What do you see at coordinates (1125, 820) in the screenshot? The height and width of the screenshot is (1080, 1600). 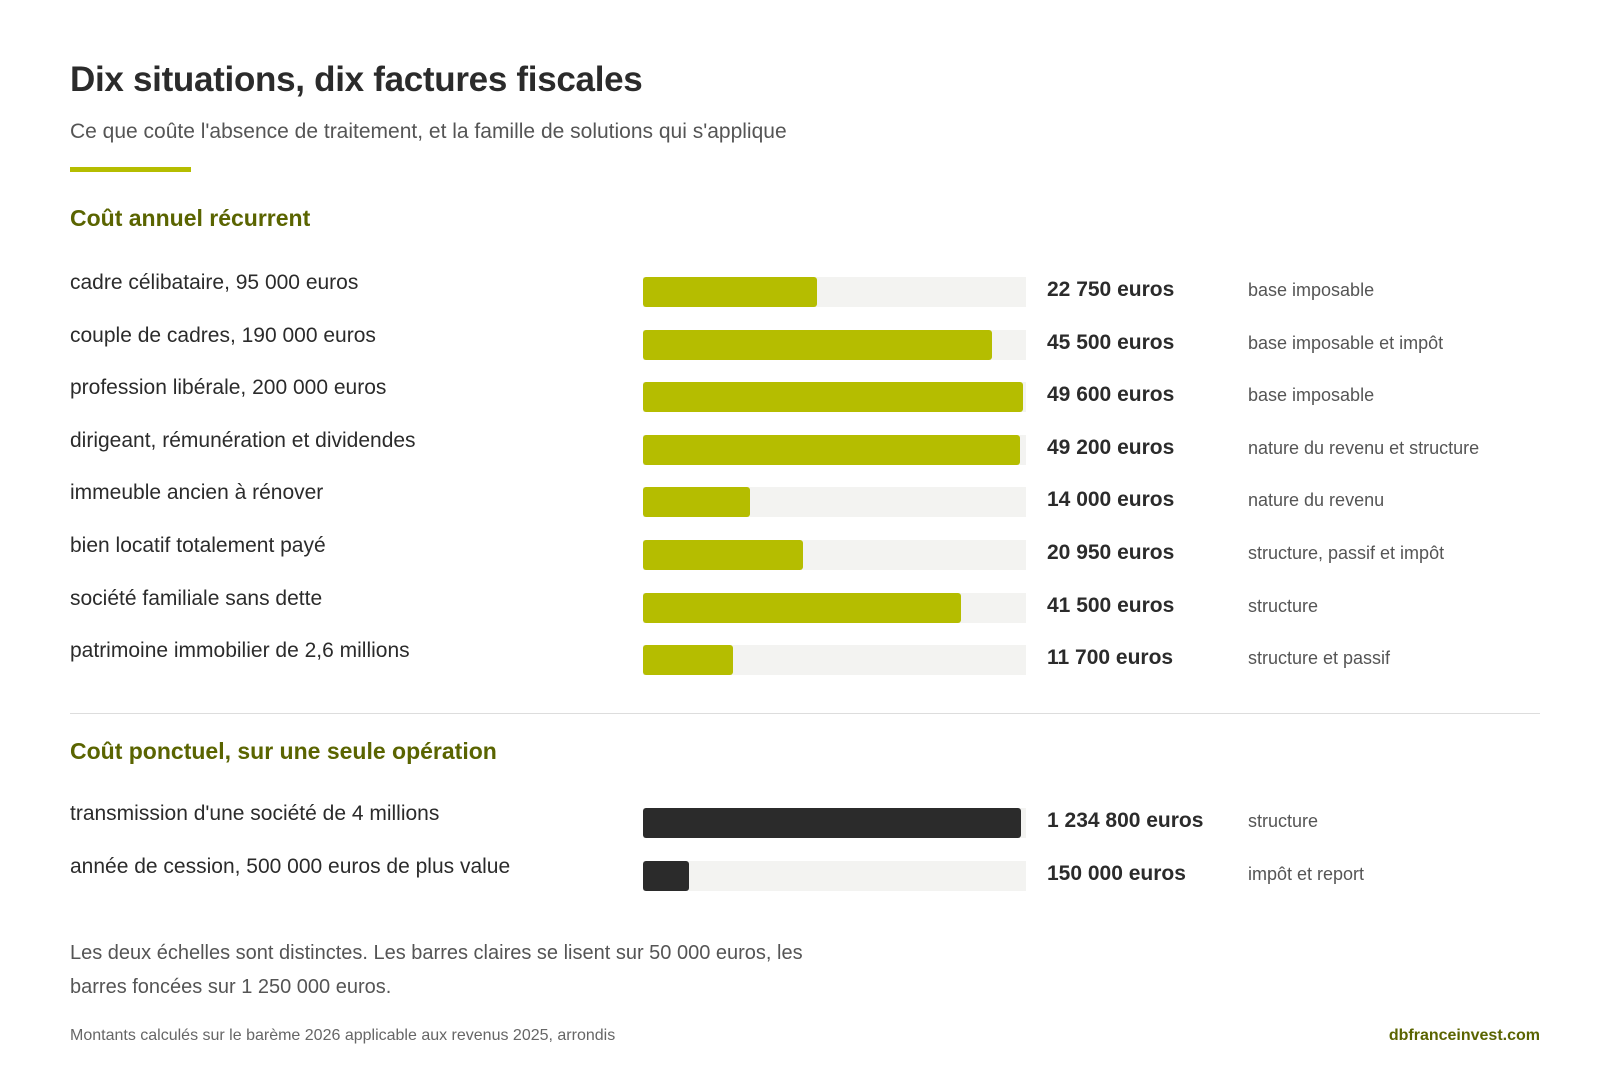 I see `bar-value-label: 1 234 800 euros` at bounding box center [1125, 820].